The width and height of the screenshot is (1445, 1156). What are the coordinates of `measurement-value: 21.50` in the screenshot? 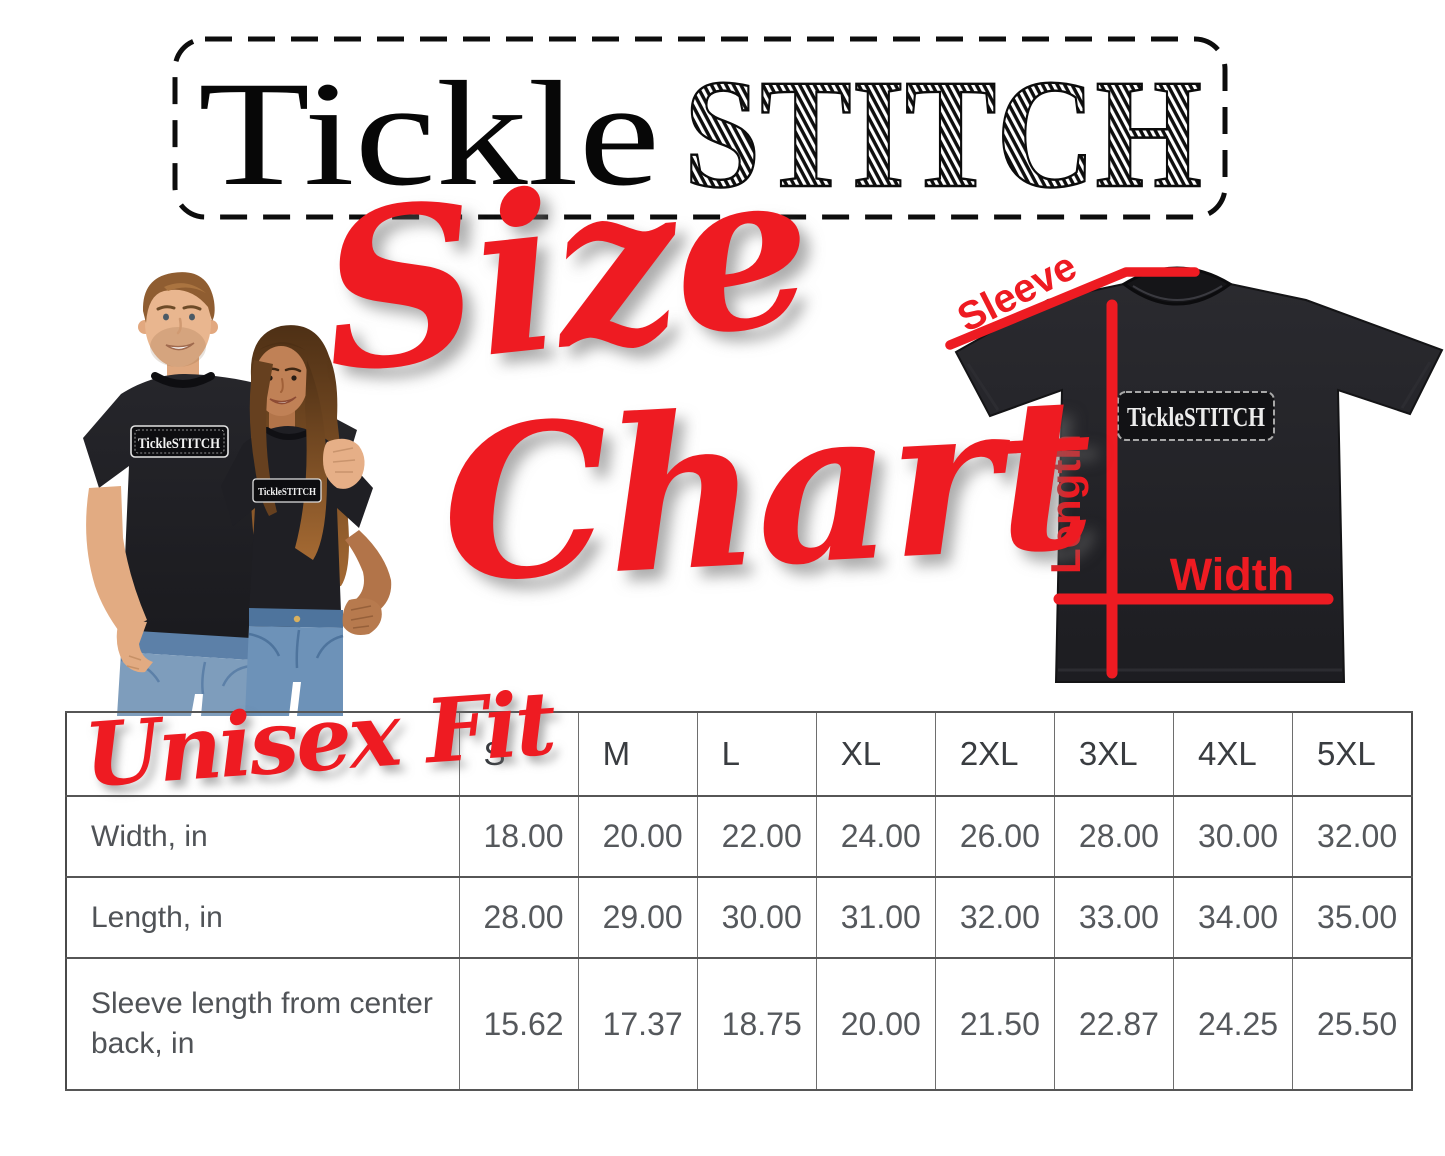 It's located at (994, 1024).